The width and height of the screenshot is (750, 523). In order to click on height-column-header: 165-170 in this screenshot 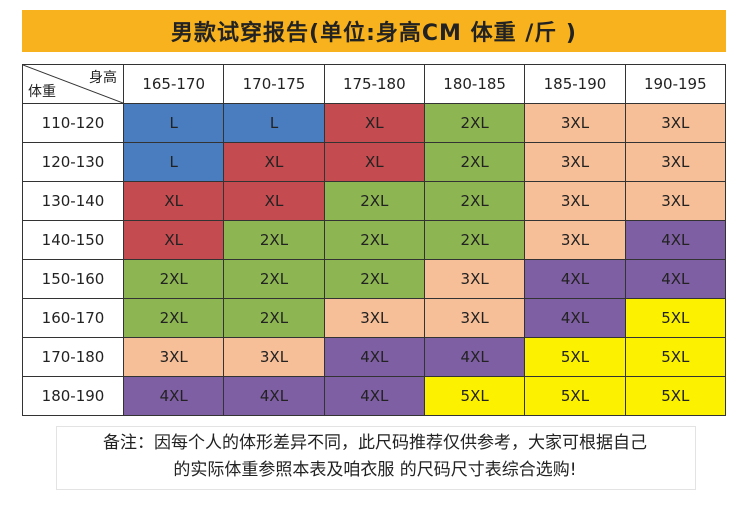, I will do `click(173, 84)`.